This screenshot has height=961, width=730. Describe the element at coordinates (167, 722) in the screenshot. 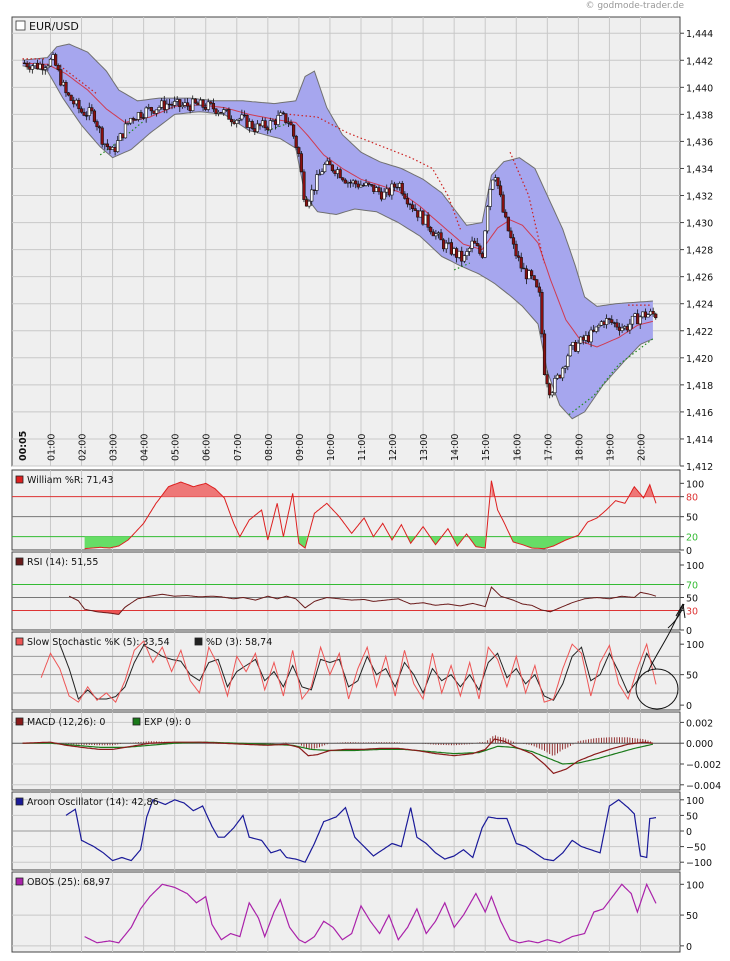

I see `indicator-title-2: EXP (9): 0` at that location.